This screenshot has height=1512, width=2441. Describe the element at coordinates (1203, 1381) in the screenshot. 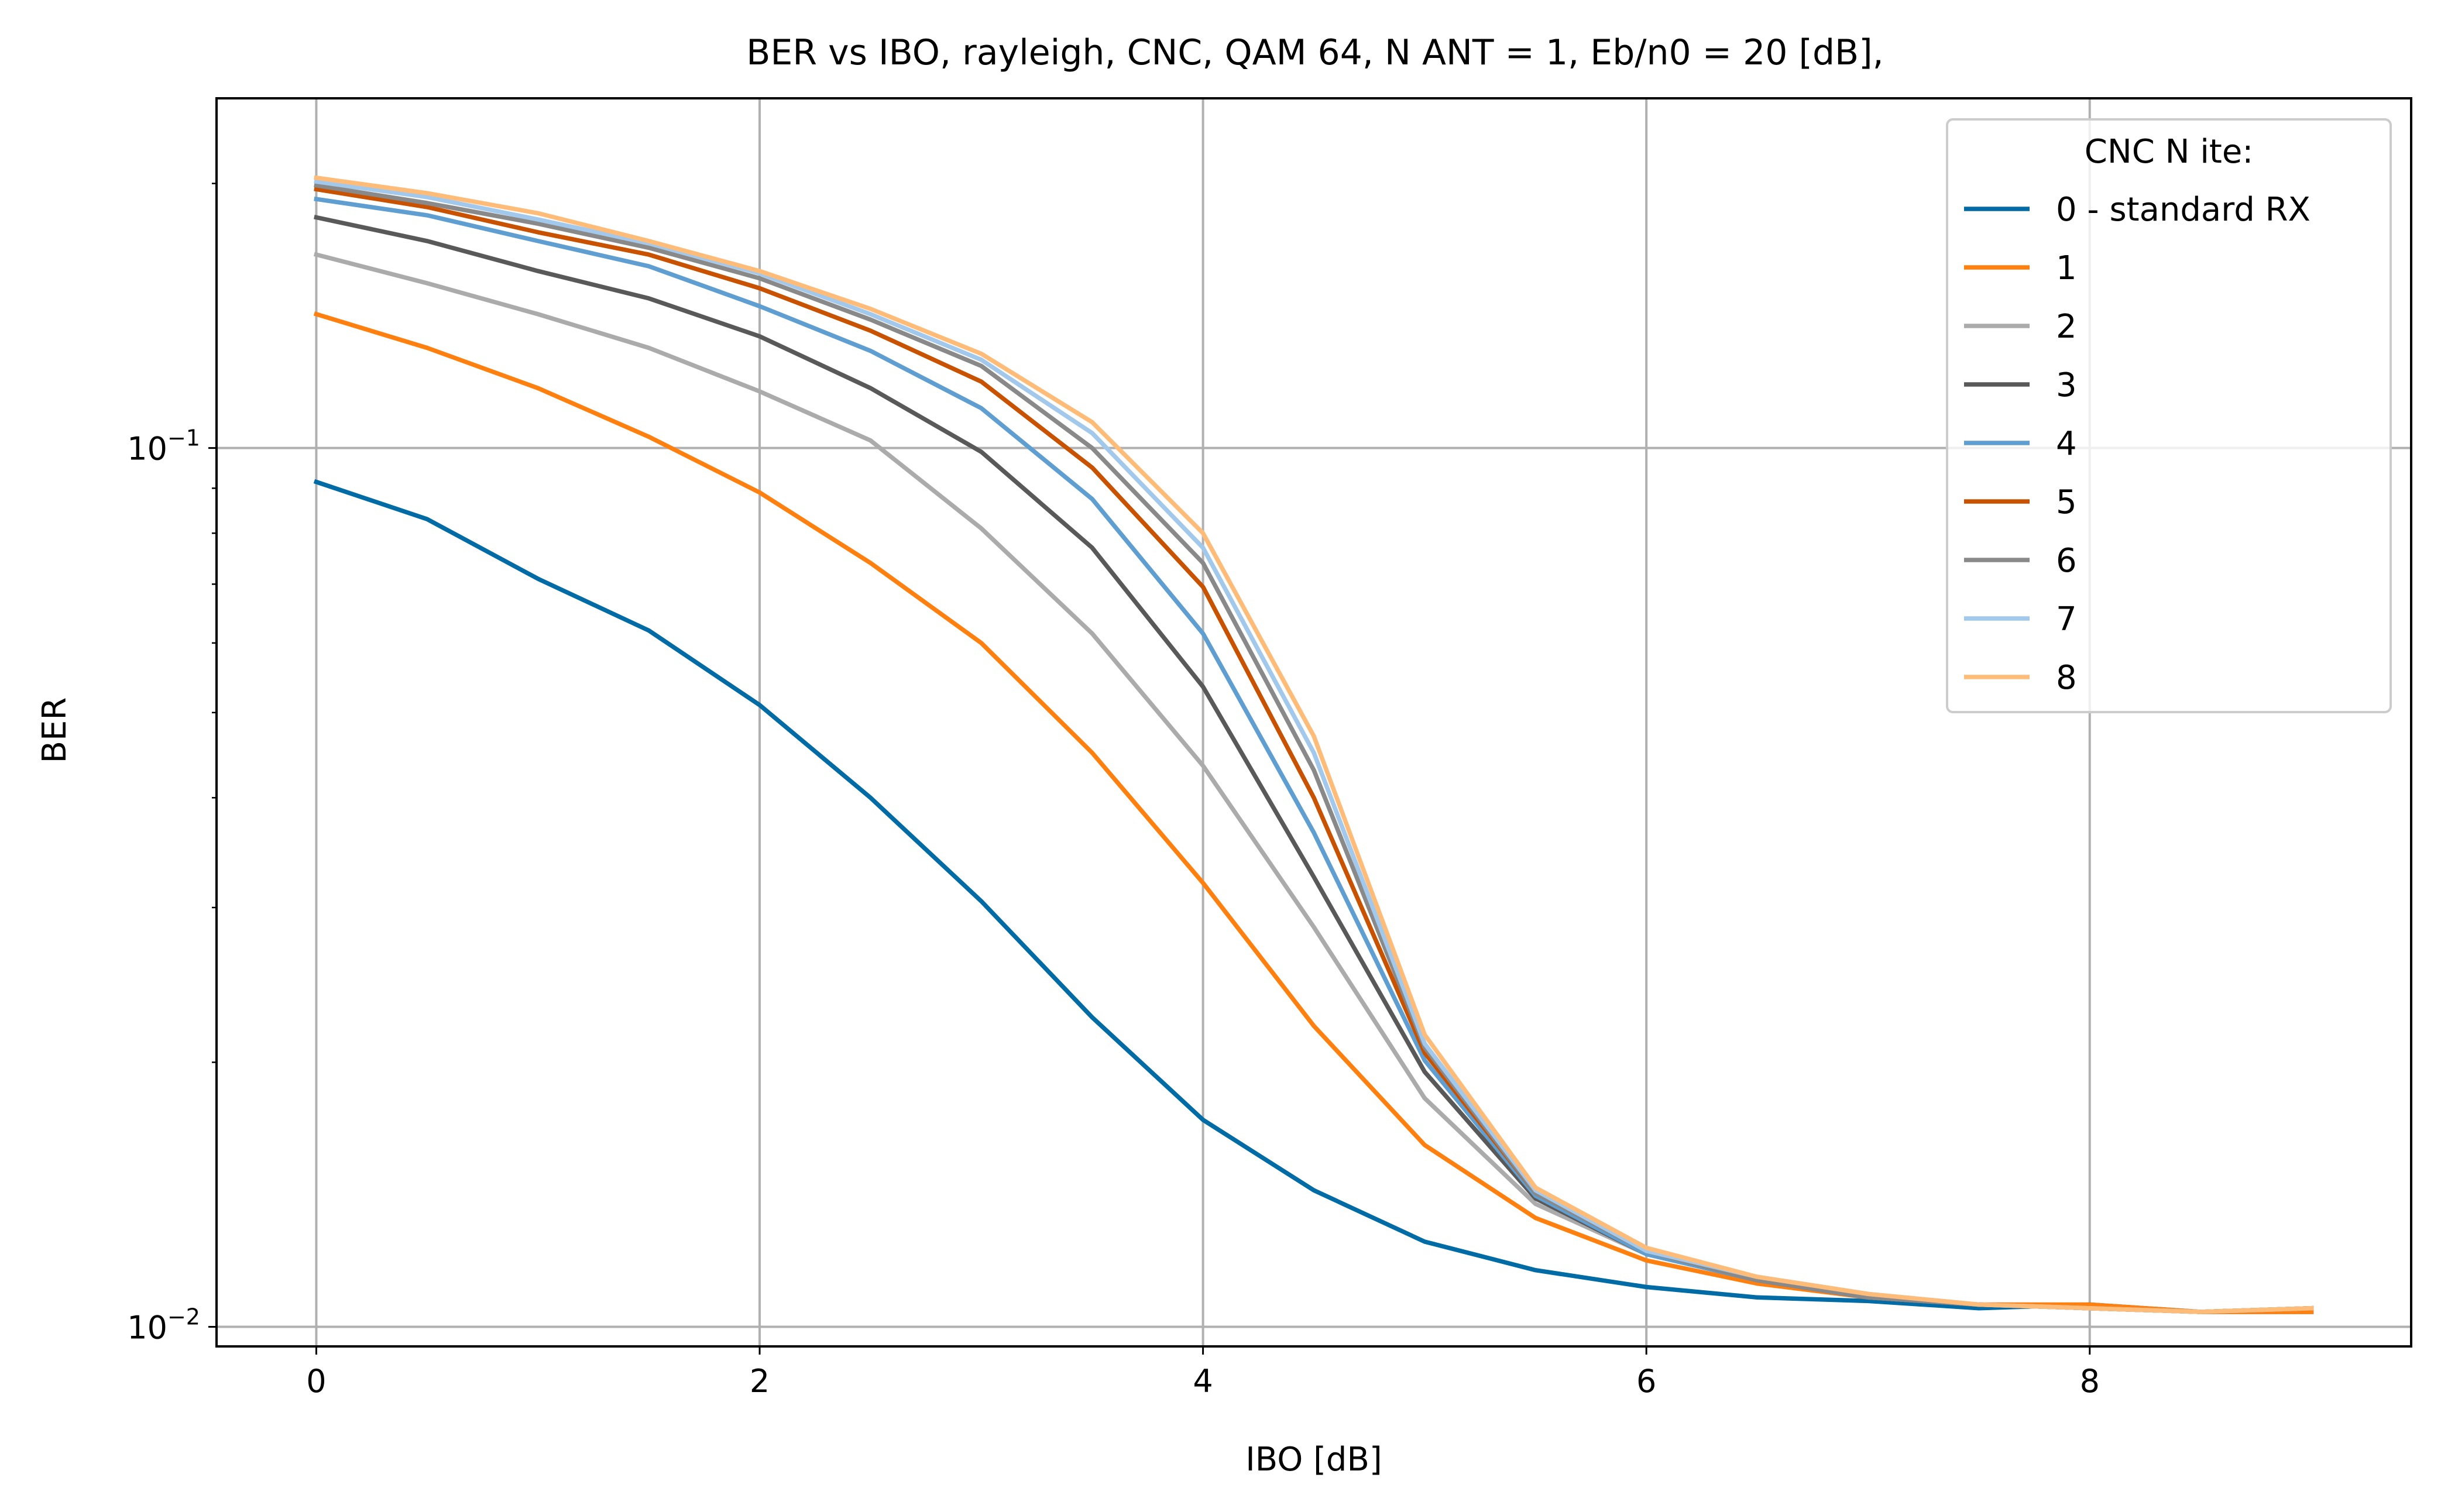

I see `x-tick-label: 4` at that location.